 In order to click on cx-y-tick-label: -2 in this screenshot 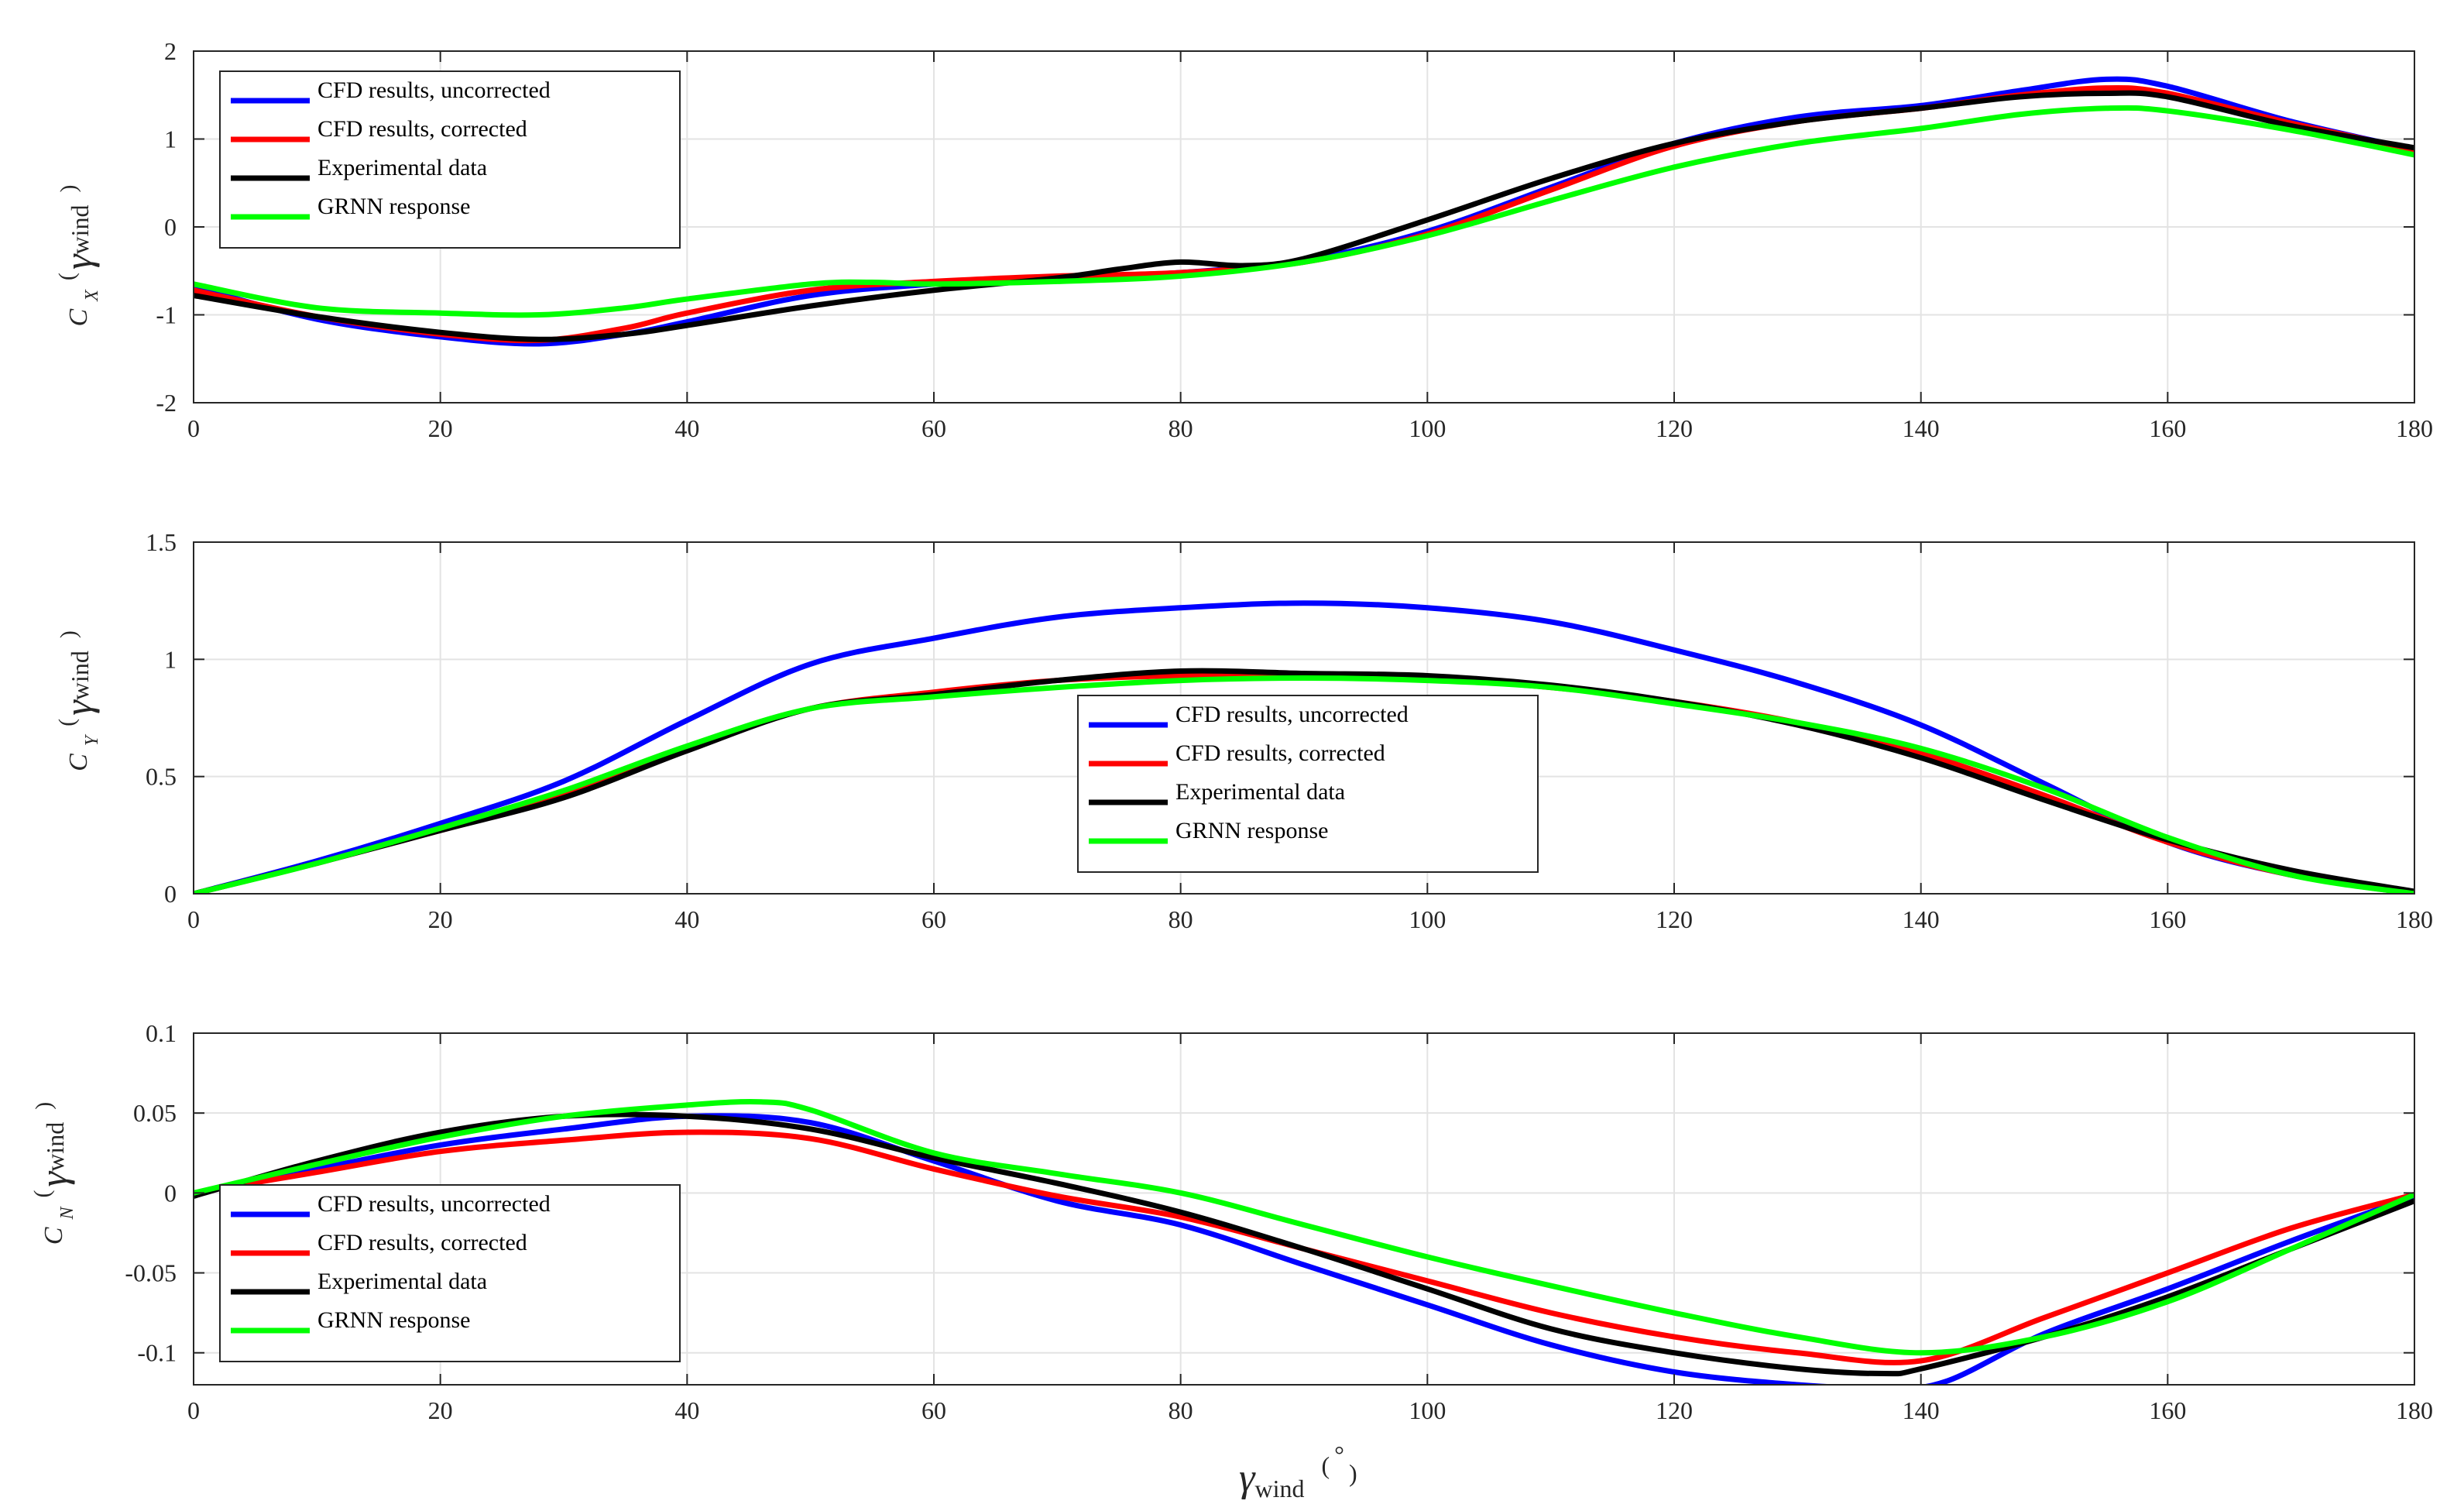, I will do `click(166, 403)`.